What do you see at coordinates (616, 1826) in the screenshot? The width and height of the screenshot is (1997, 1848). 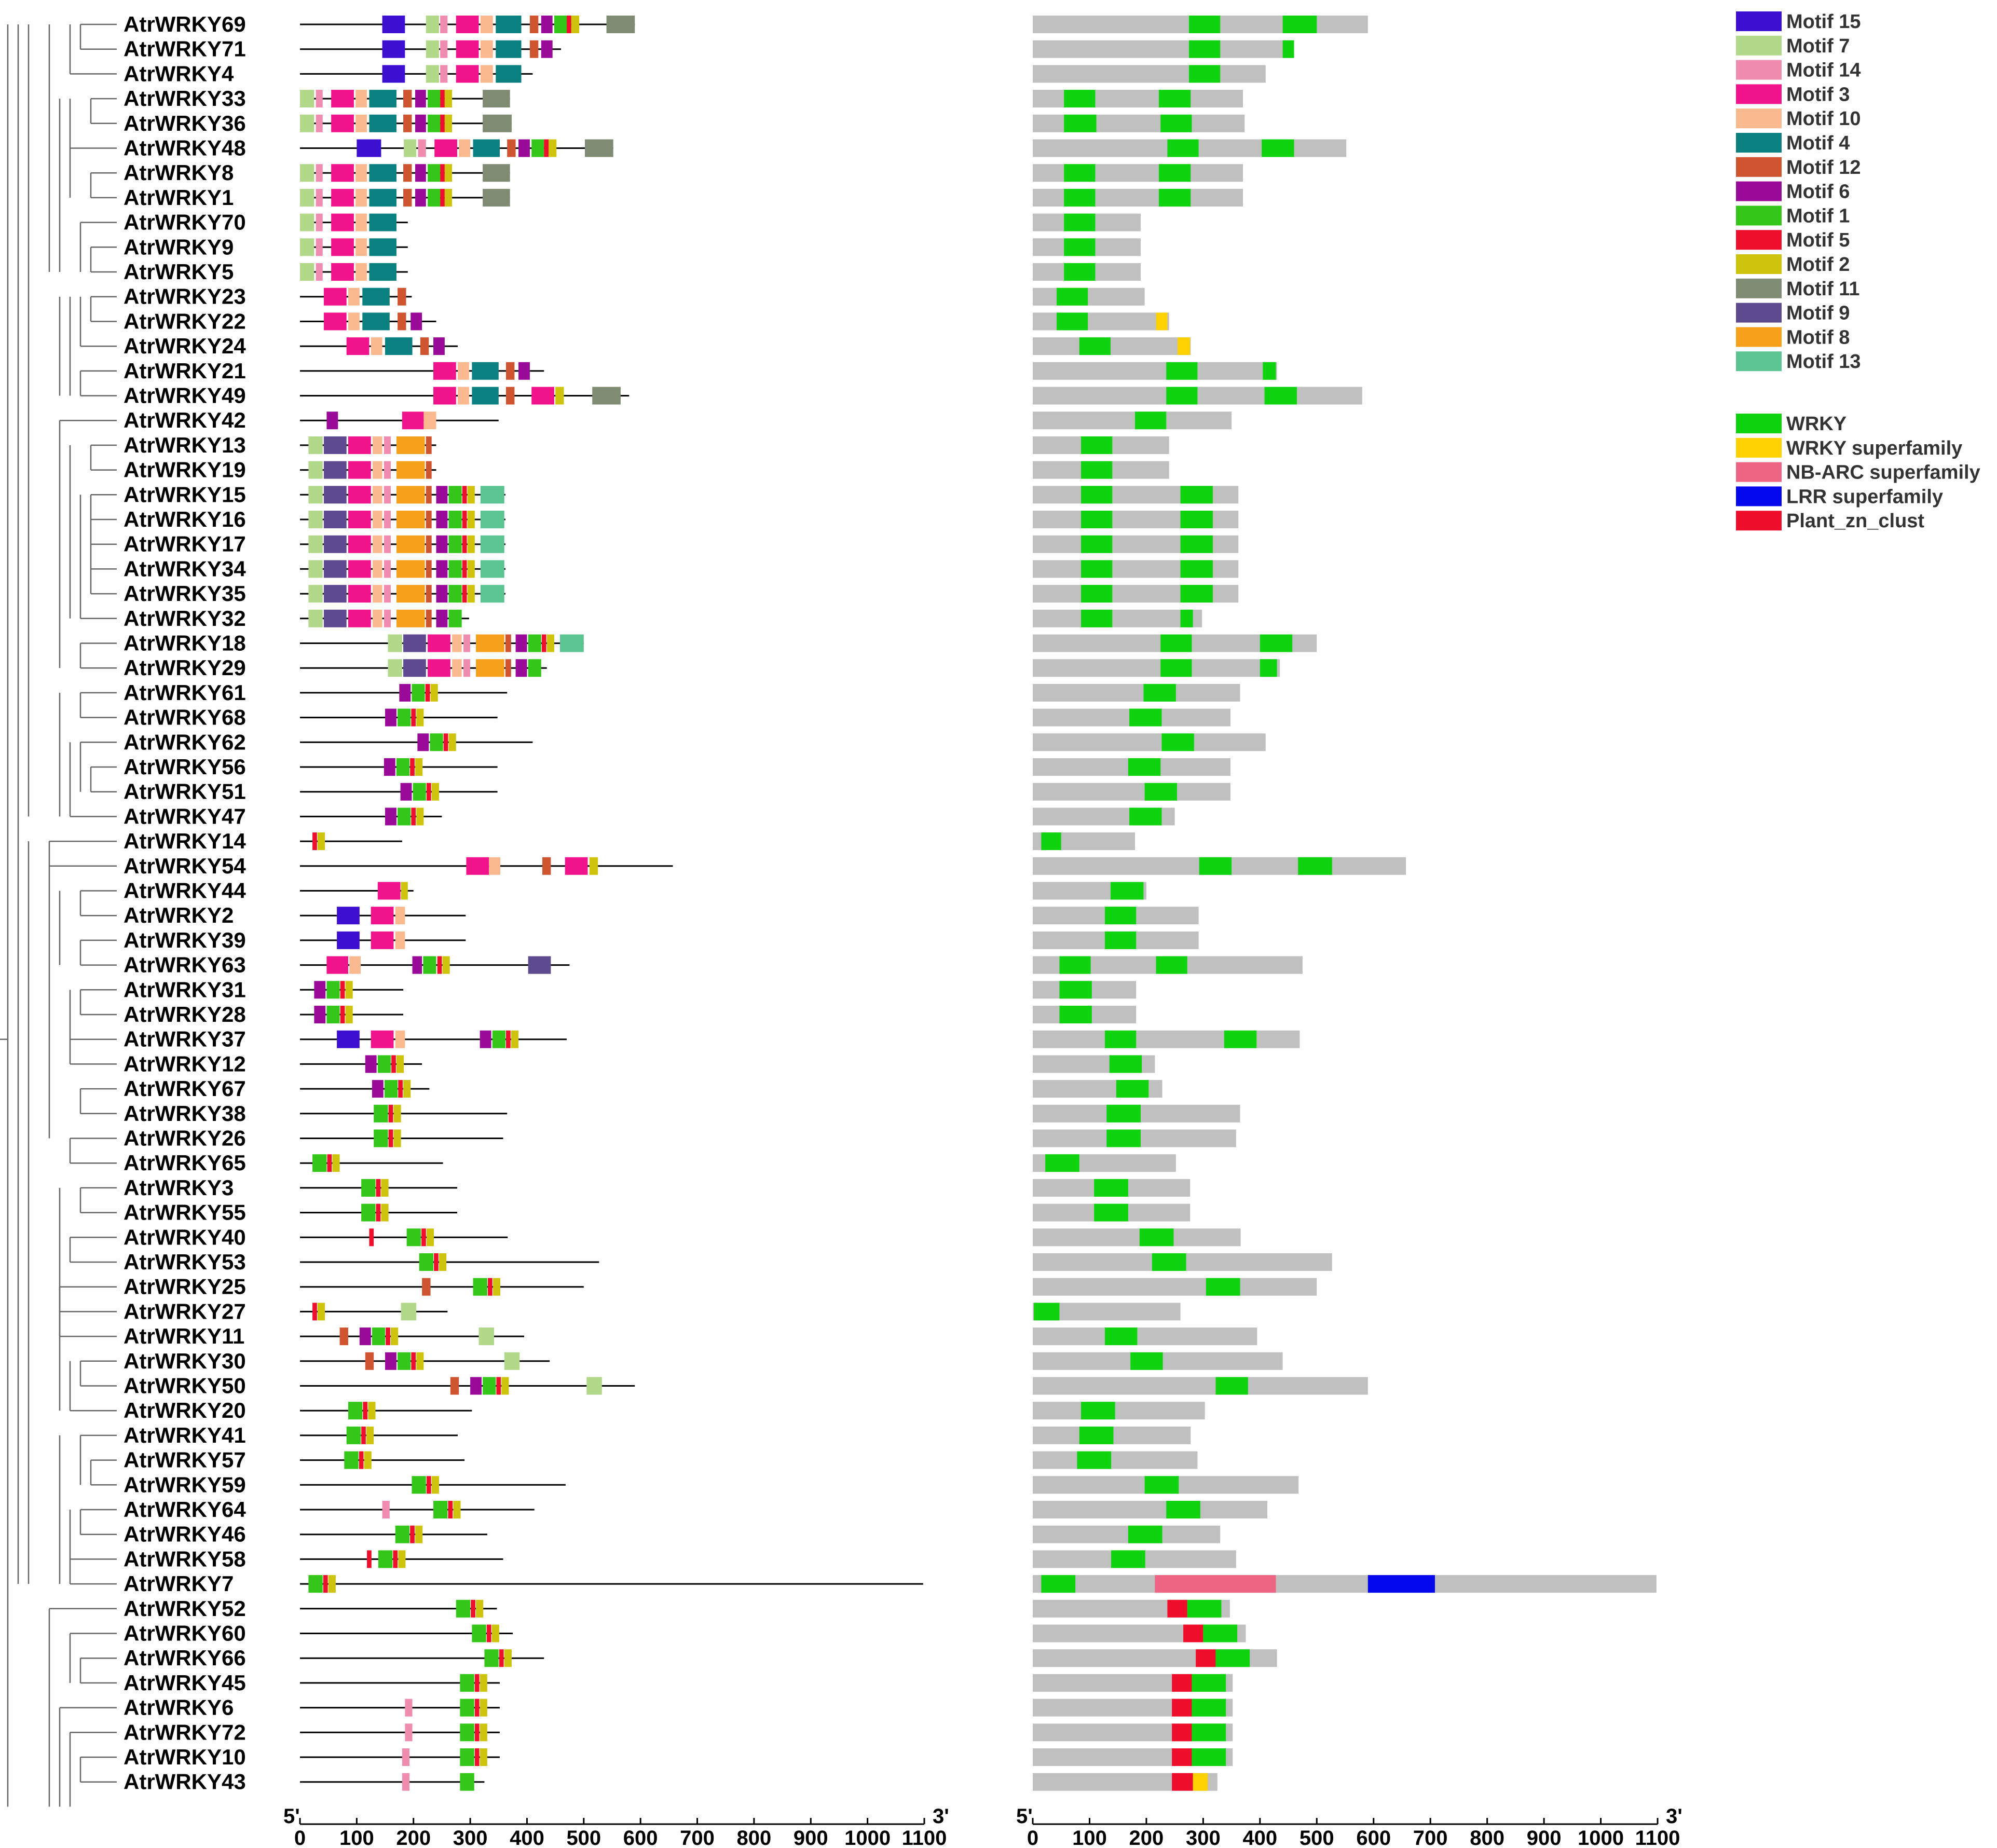 I see `motif-axis: 0 100 200 300 400 500 600 700 800 900 1000 1100 5' 3'` at bounding box center [616, 1826].